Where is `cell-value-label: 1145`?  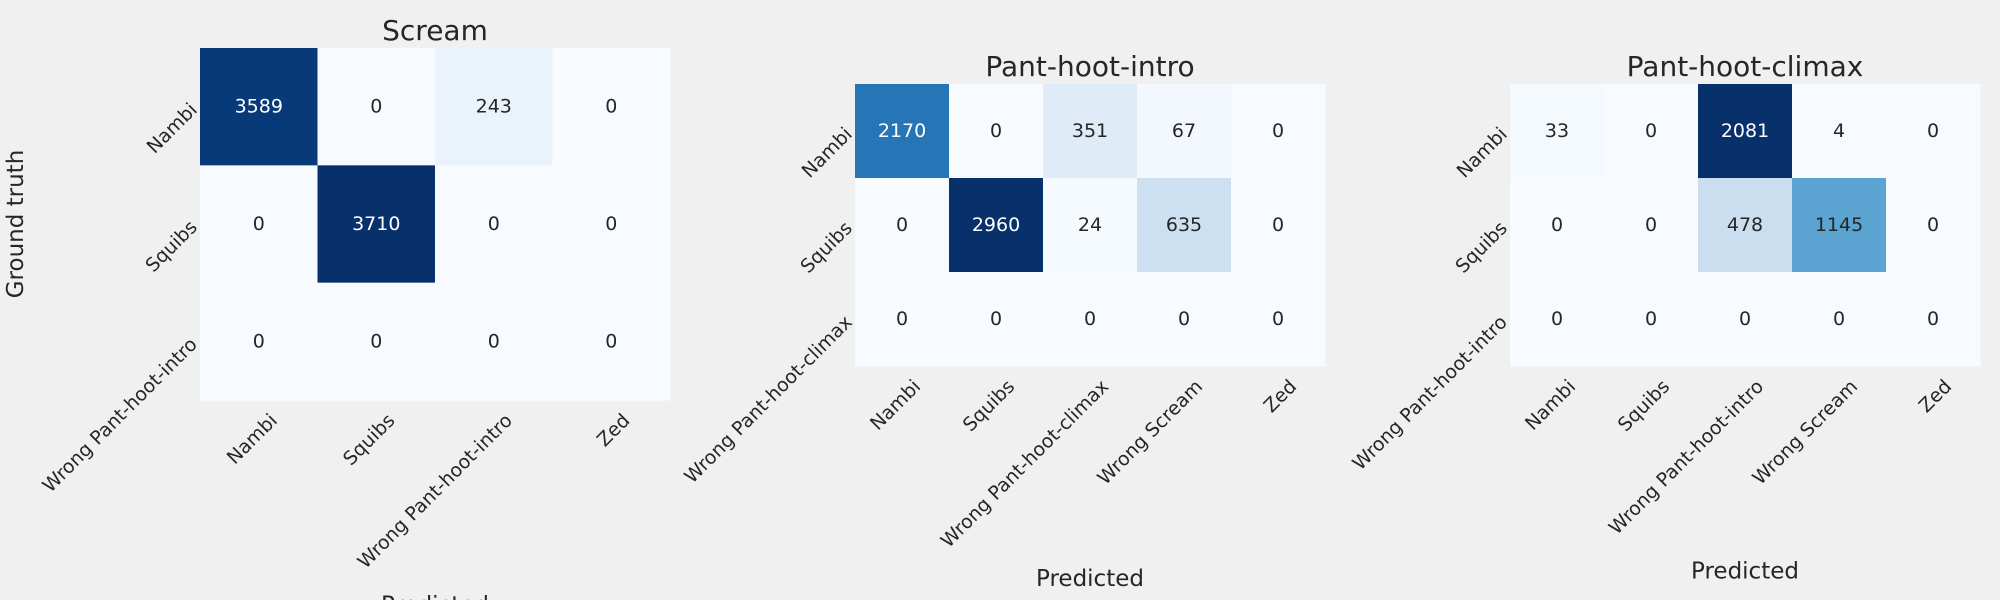
cell-value-label: 1145 is located at coordinates (1839, 225).